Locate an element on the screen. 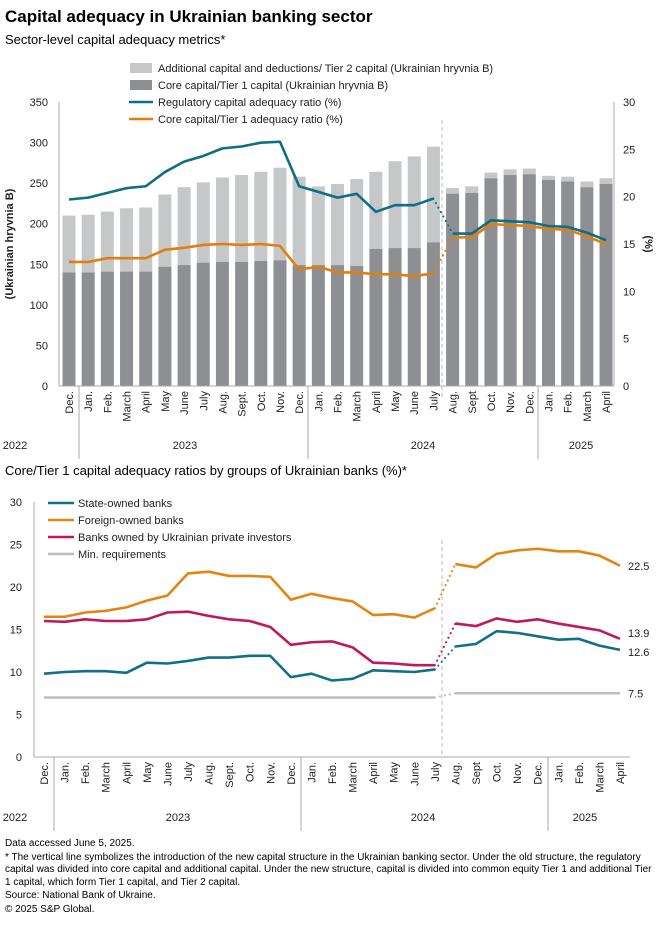  left-axis-tick: 0 is located at coordinates (45, 387).